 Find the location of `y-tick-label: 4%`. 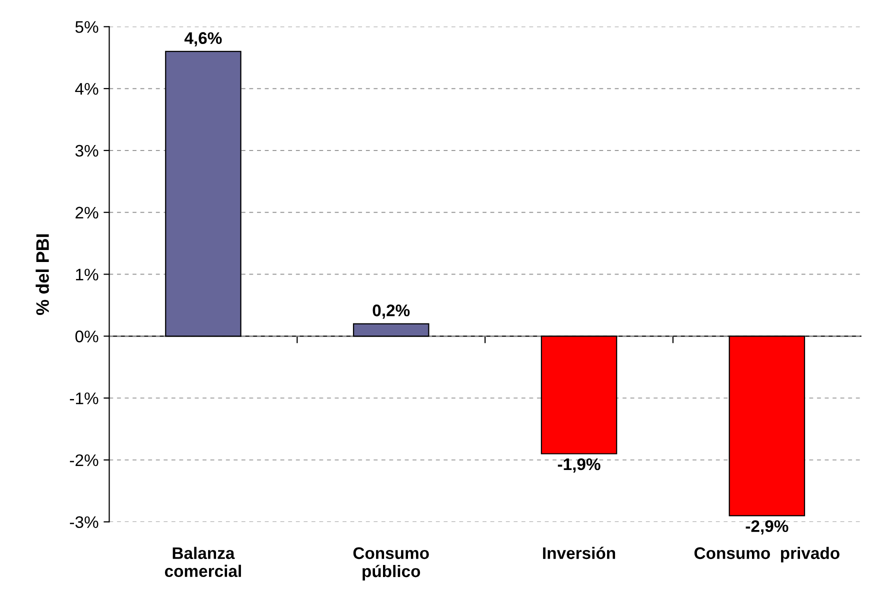

y-tick-label: 4% is located at coordinates (86, 89).